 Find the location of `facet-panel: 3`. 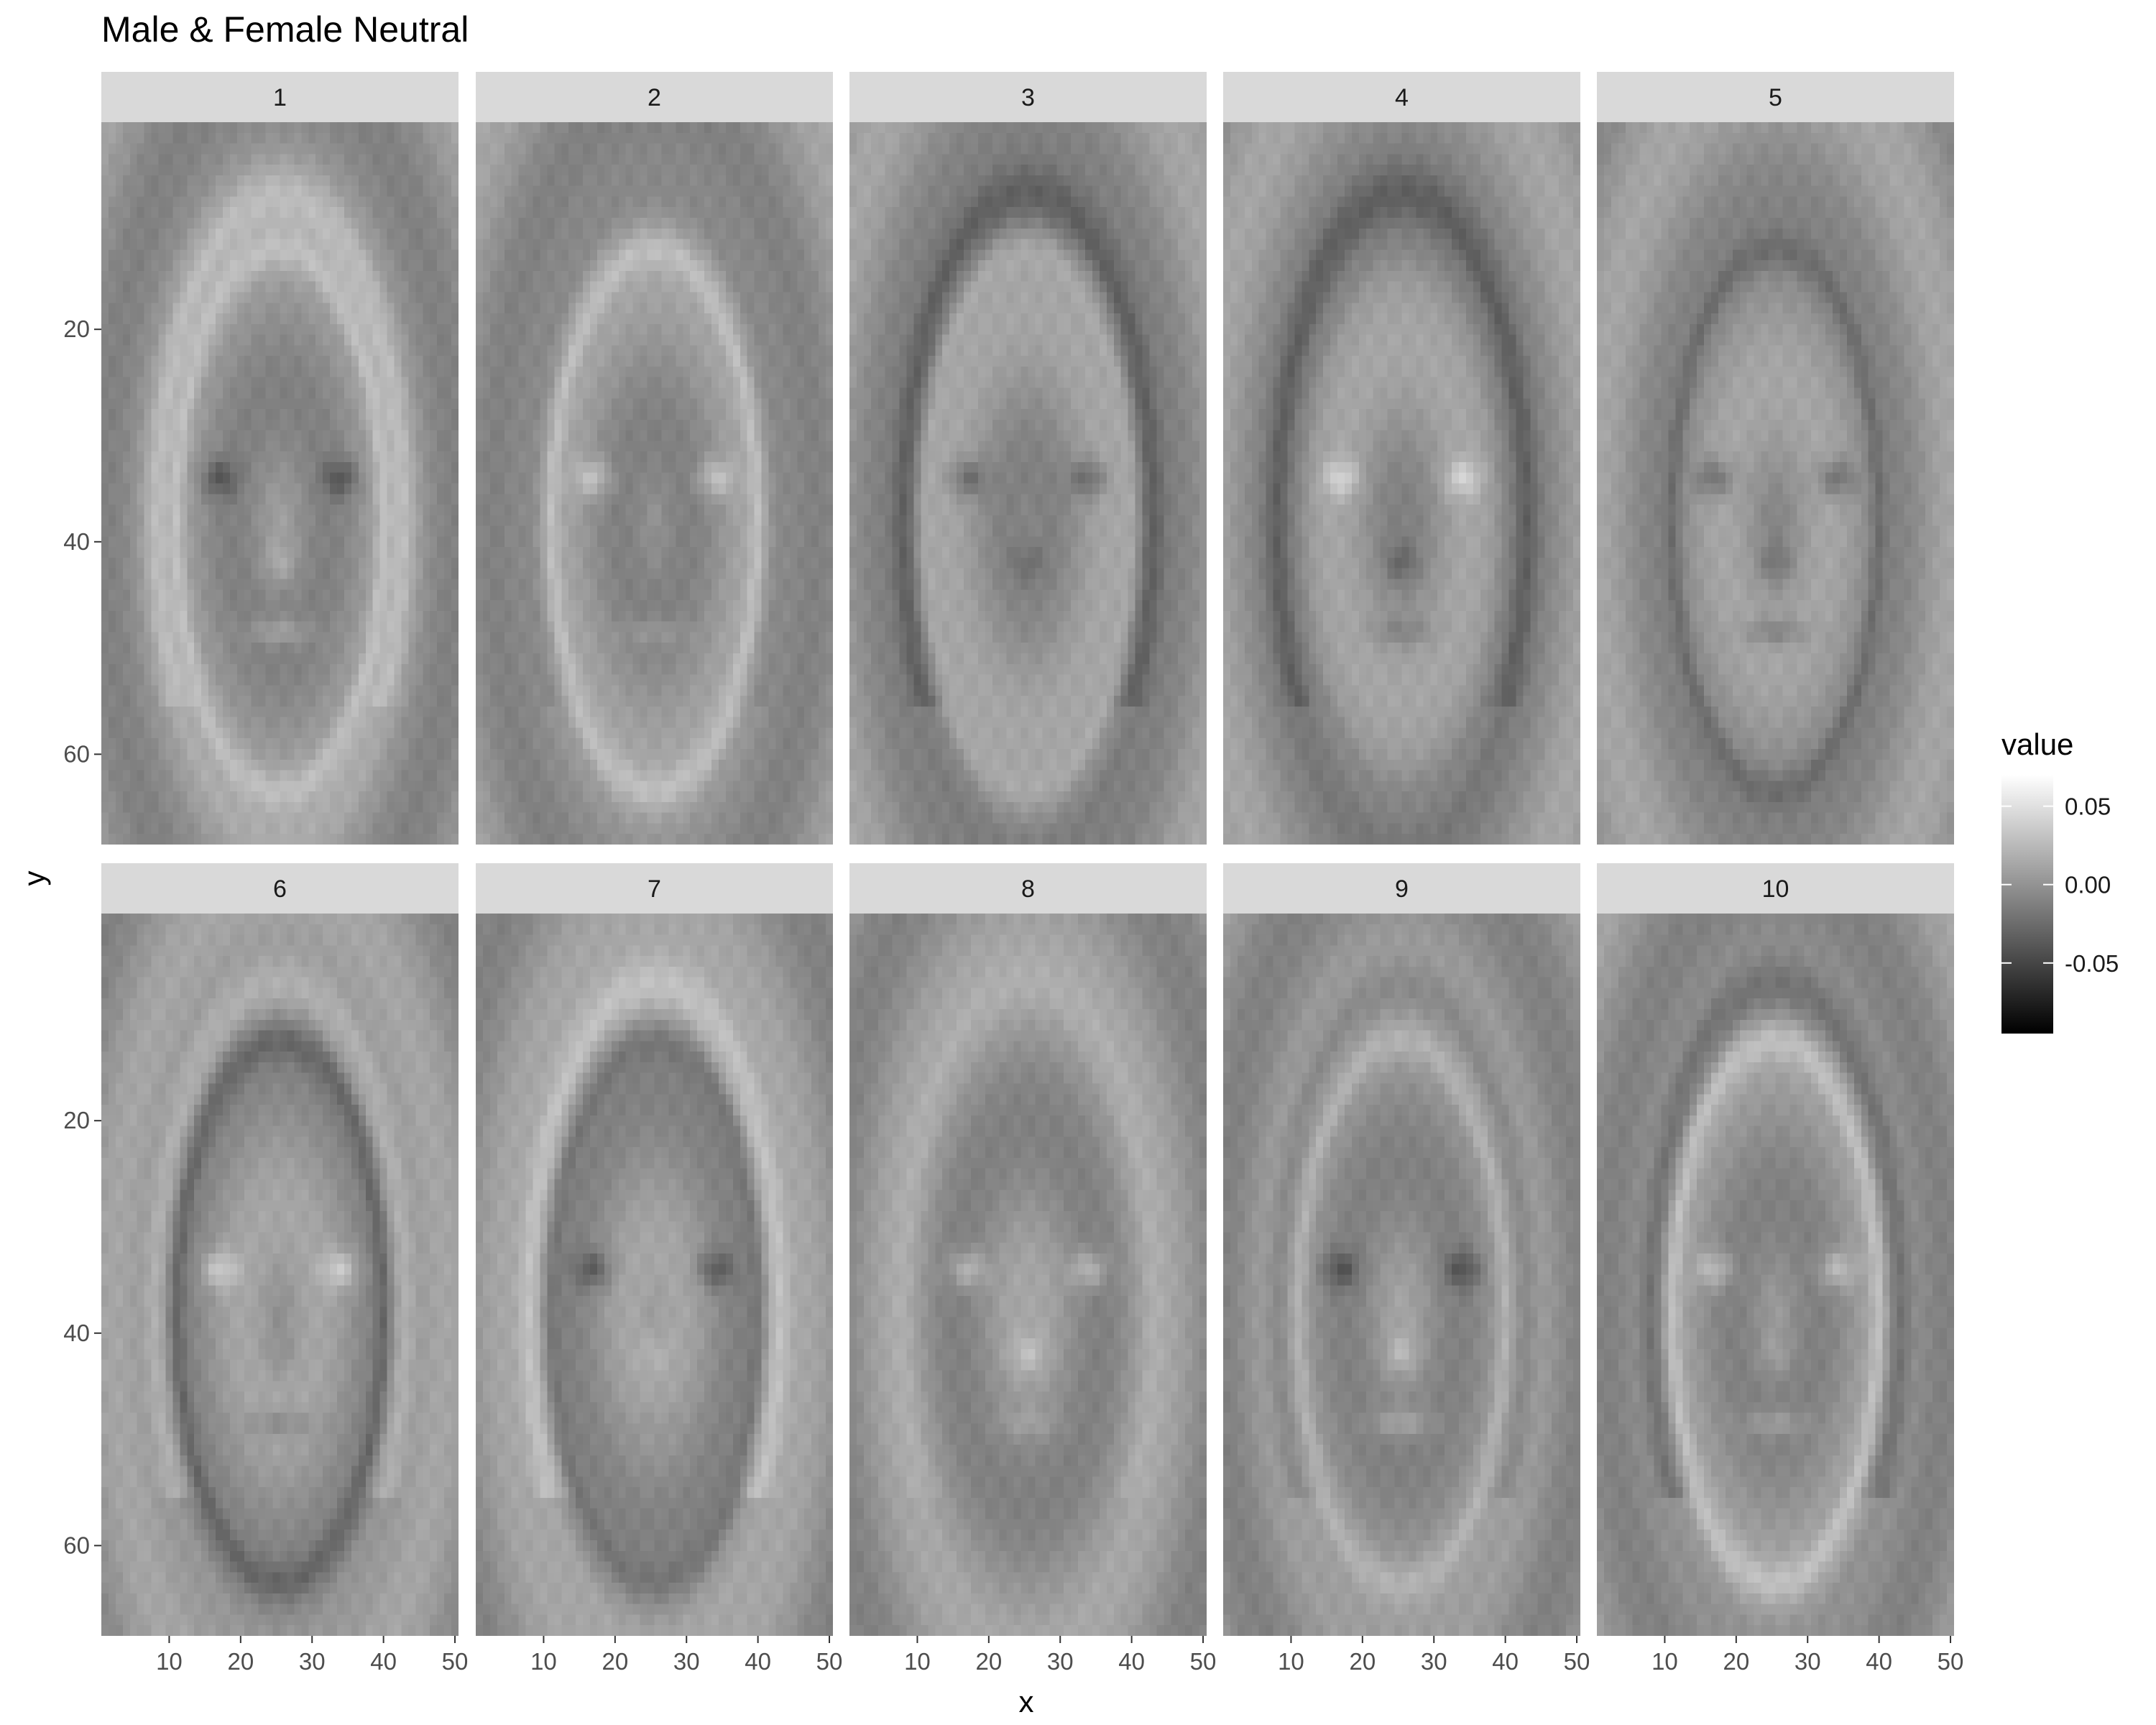

facet-panel: 3 is located at coordinates (1028, 458).